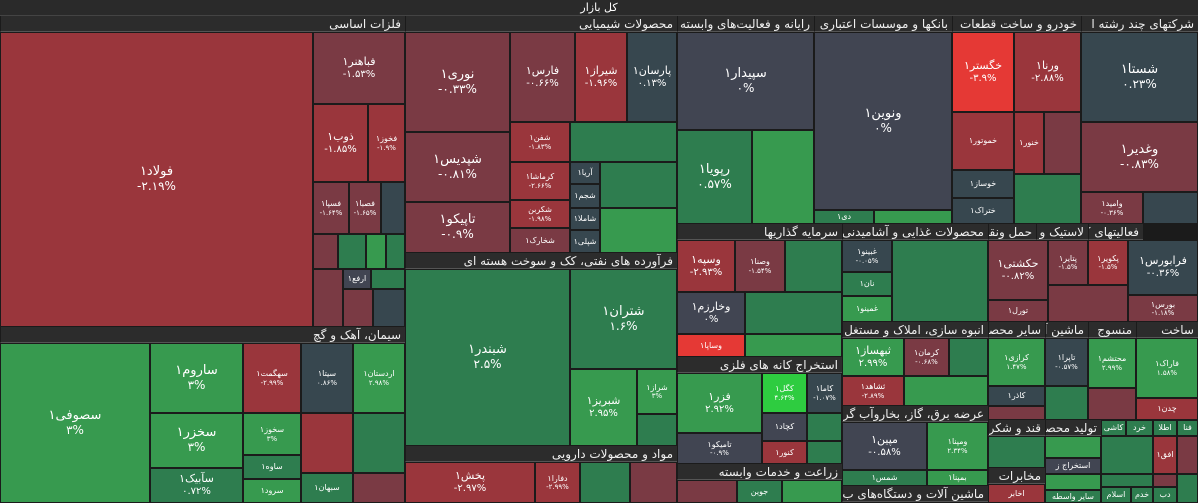 This screenshot has height=503, width=1198. I want to click on stock-tile: بورس۱ -۱.۱۸%, so click(1163, 308).